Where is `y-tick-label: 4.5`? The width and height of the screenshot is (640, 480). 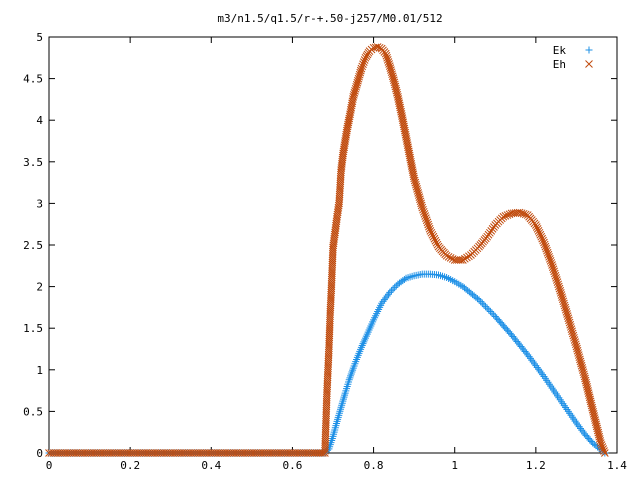 y-tick-label: 4.5 is located at coordinates (33, 79).